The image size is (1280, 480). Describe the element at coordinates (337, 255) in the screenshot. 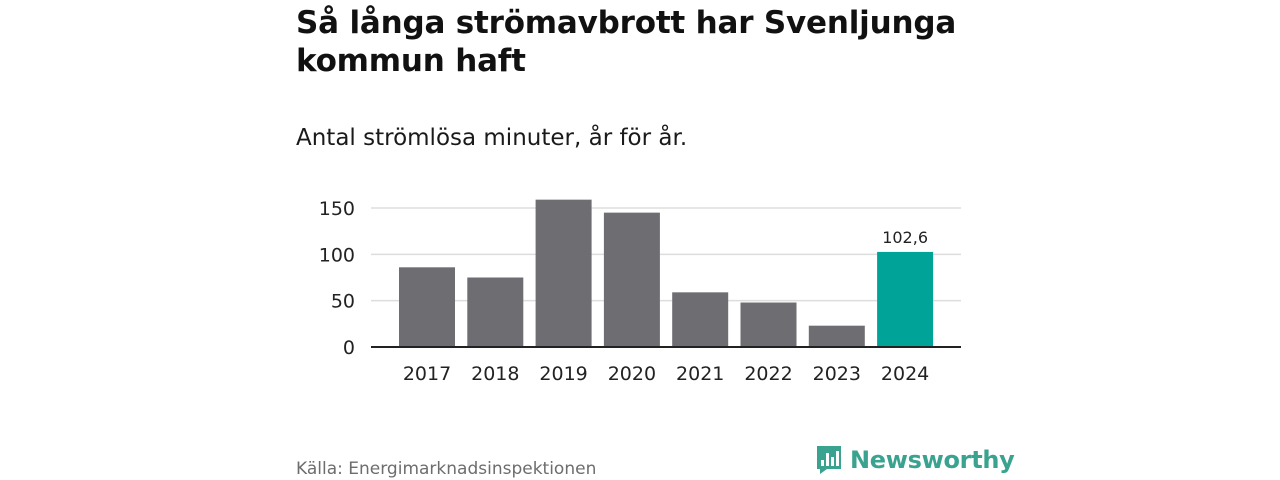

I see `y-tick-label: 100` at that location.